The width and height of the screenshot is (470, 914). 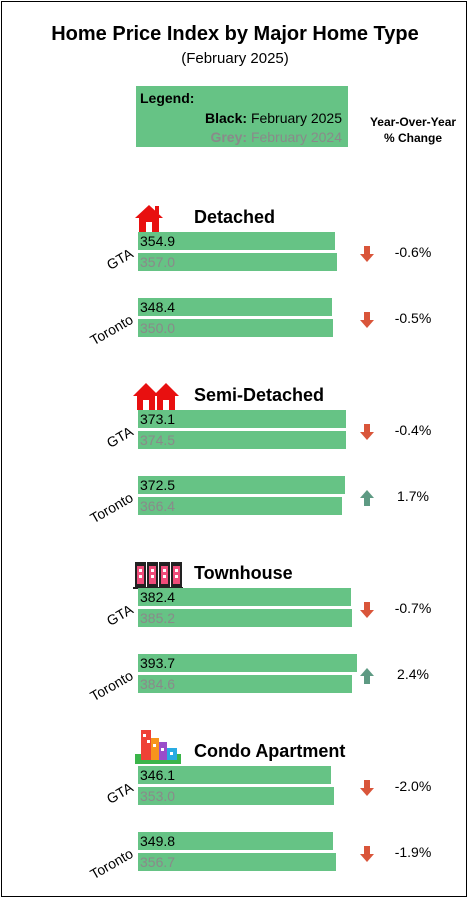 What do you see at coordinates (235, 307) in the screenshot?
I see `bar-february-2025: 348.4` at bounding box center [235, 307].